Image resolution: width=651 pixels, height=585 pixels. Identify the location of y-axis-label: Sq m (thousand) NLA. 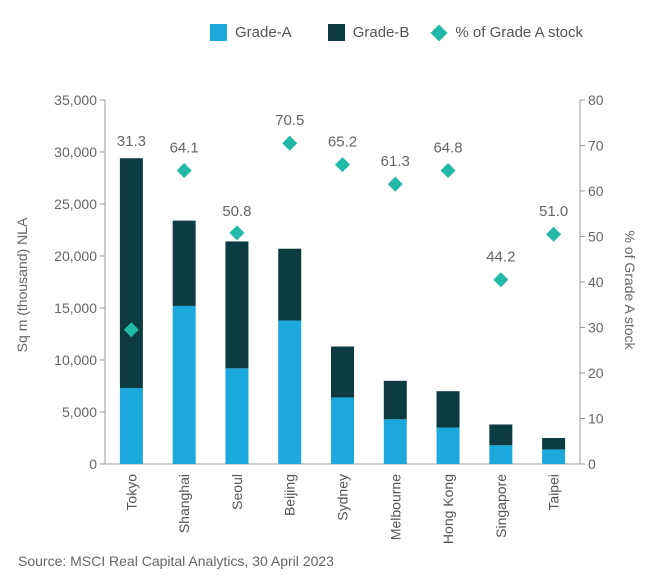
(22, 285).